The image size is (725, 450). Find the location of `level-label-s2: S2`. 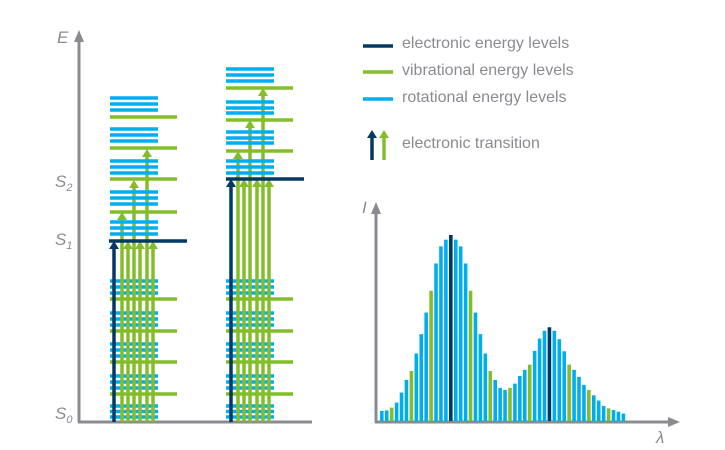

level-label-s2: S2 is located at coordinates (64, 183).